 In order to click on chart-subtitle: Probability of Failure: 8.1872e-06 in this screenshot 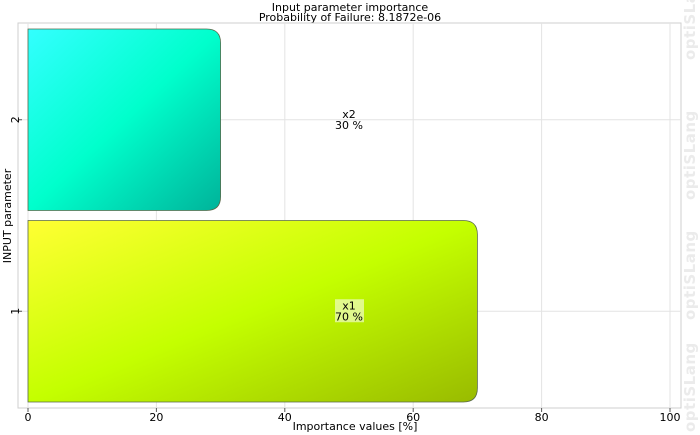, I will do `click(350, 17)`.